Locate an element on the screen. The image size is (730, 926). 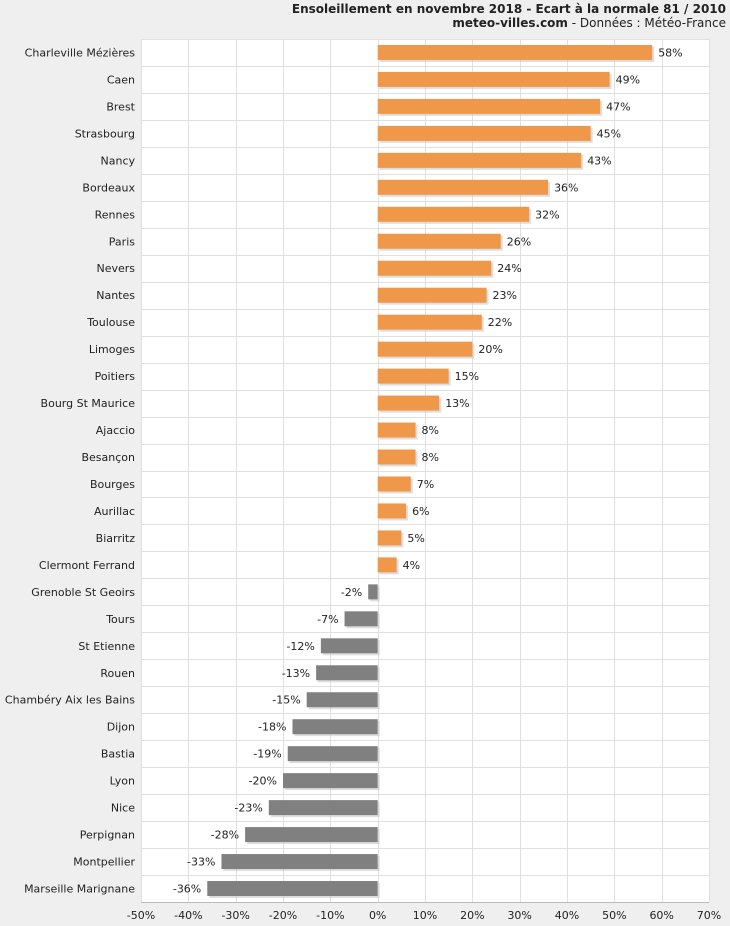
x-tick-label: -30% is located at coordinates (235, 915).